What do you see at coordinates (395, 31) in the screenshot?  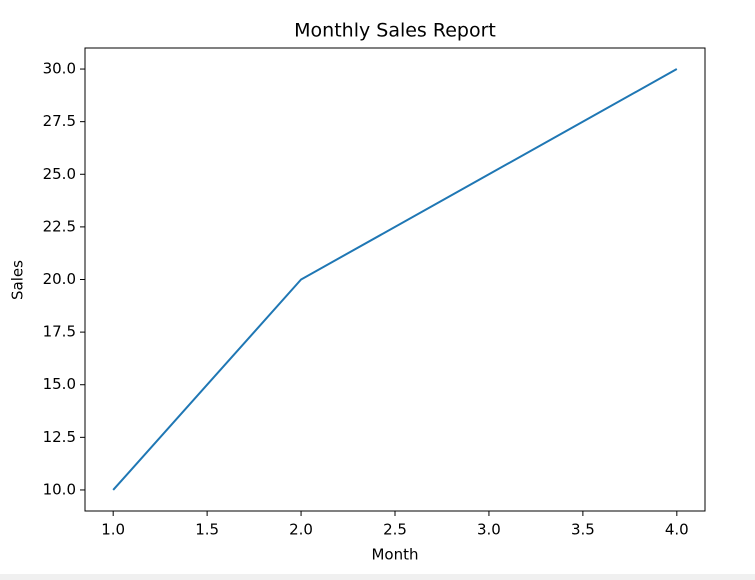 I see `chart-title: Monthly Sales Report` at bounding box center [395, 31].